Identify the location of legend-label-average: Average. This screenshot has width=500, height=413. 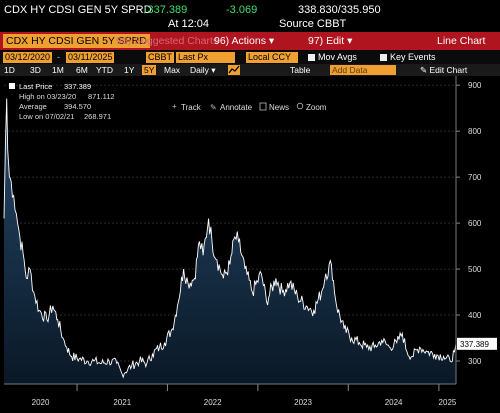
(33, 106).